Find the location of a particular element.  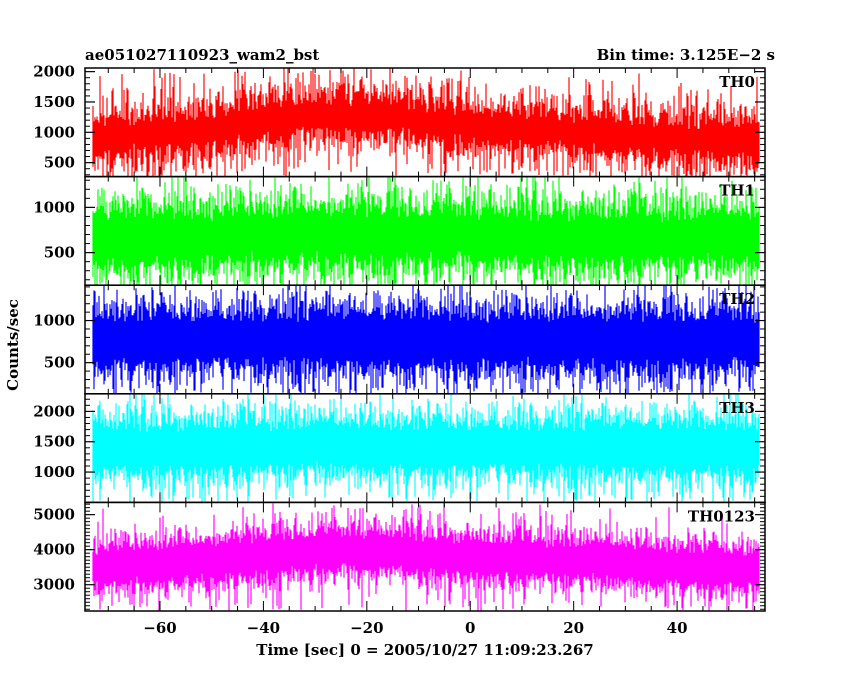

x-tick-label: −60 is located at coordinates (159, 628).